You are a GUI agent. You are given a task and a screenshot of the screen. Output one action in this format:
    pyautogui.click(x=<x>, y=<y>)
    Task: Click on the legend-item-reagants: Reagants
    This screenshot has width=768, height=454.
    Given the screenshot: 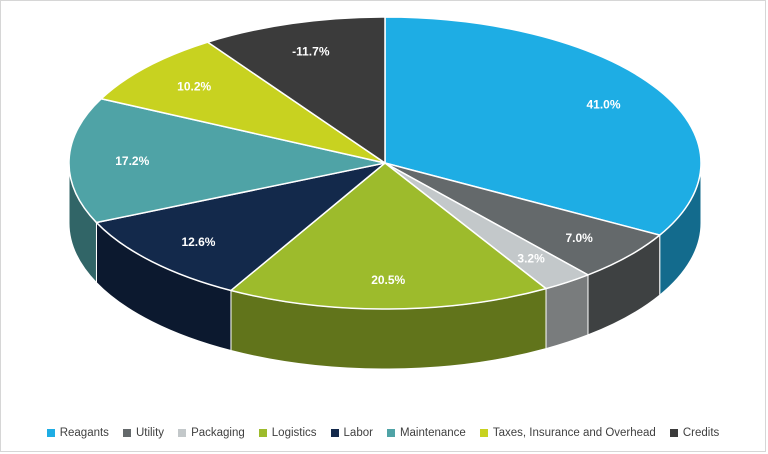 What is the action you would take?
    pyautogui.click(x=77, y=433)
    